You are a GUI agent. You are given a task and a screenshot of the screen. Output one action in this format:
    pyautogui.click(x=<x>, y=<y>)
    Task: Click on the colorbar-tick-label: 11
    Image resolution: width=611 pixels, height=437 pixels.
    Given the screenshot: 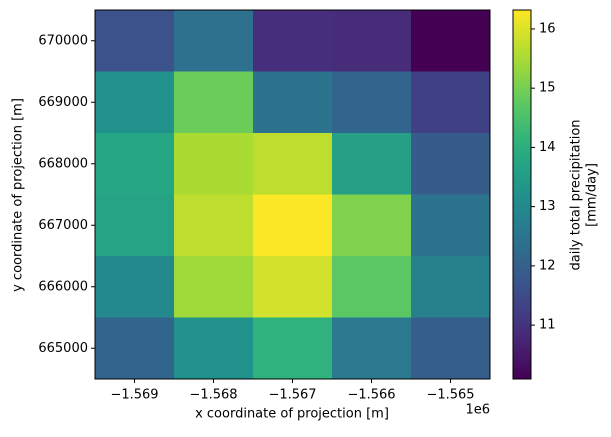 What is the action you would take?
    pyautogui.click(x=547, y=325)
    